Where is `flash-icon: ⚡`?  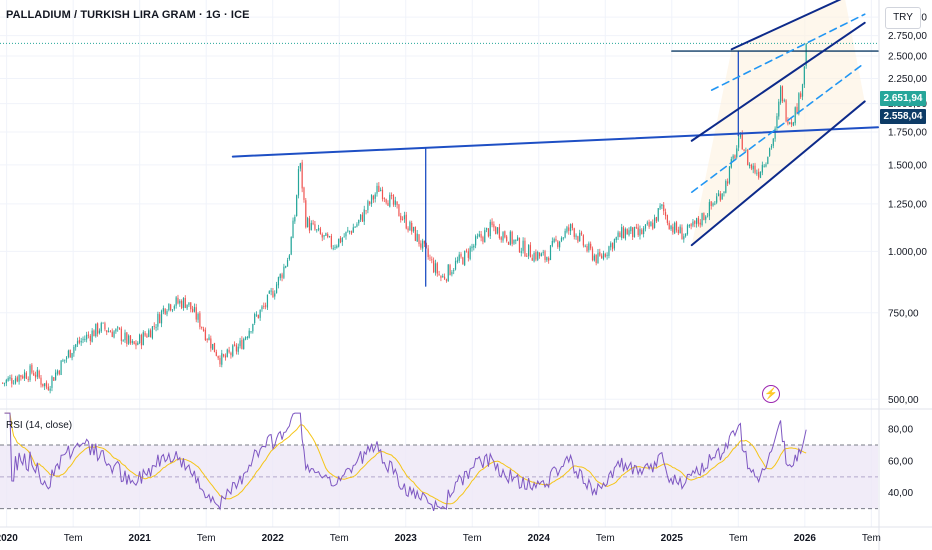 flash-icon: ⚡ is located at coordinates (771, 394).